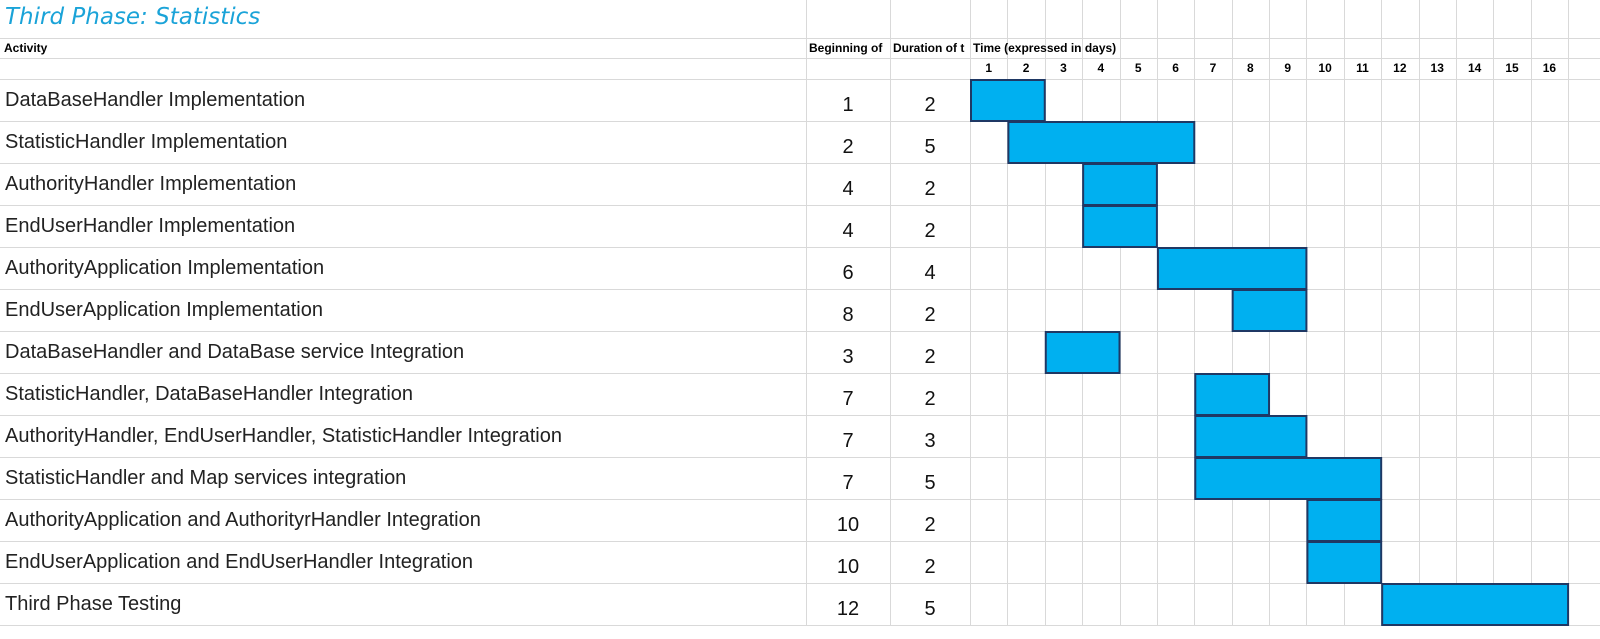  I want to click on activity-label: StatisticHandler Implementation, so click(146, 142).